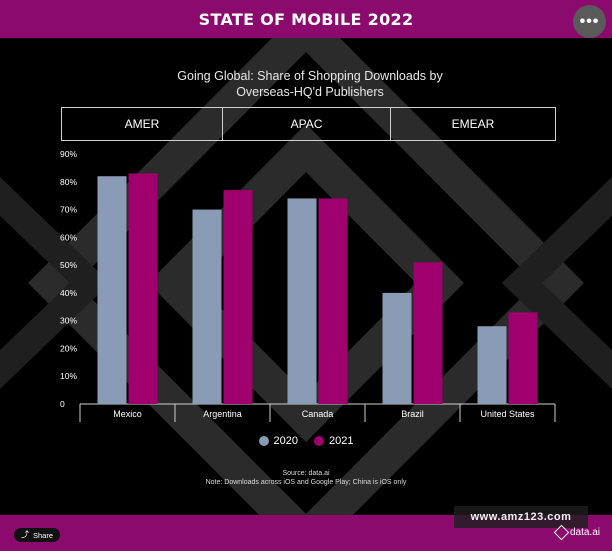 The width and height of the screenshot is (612, 551). Describe the element at coordinates (68, 376) in the screenshot. I see `y-tick-label: 10%` at that location.